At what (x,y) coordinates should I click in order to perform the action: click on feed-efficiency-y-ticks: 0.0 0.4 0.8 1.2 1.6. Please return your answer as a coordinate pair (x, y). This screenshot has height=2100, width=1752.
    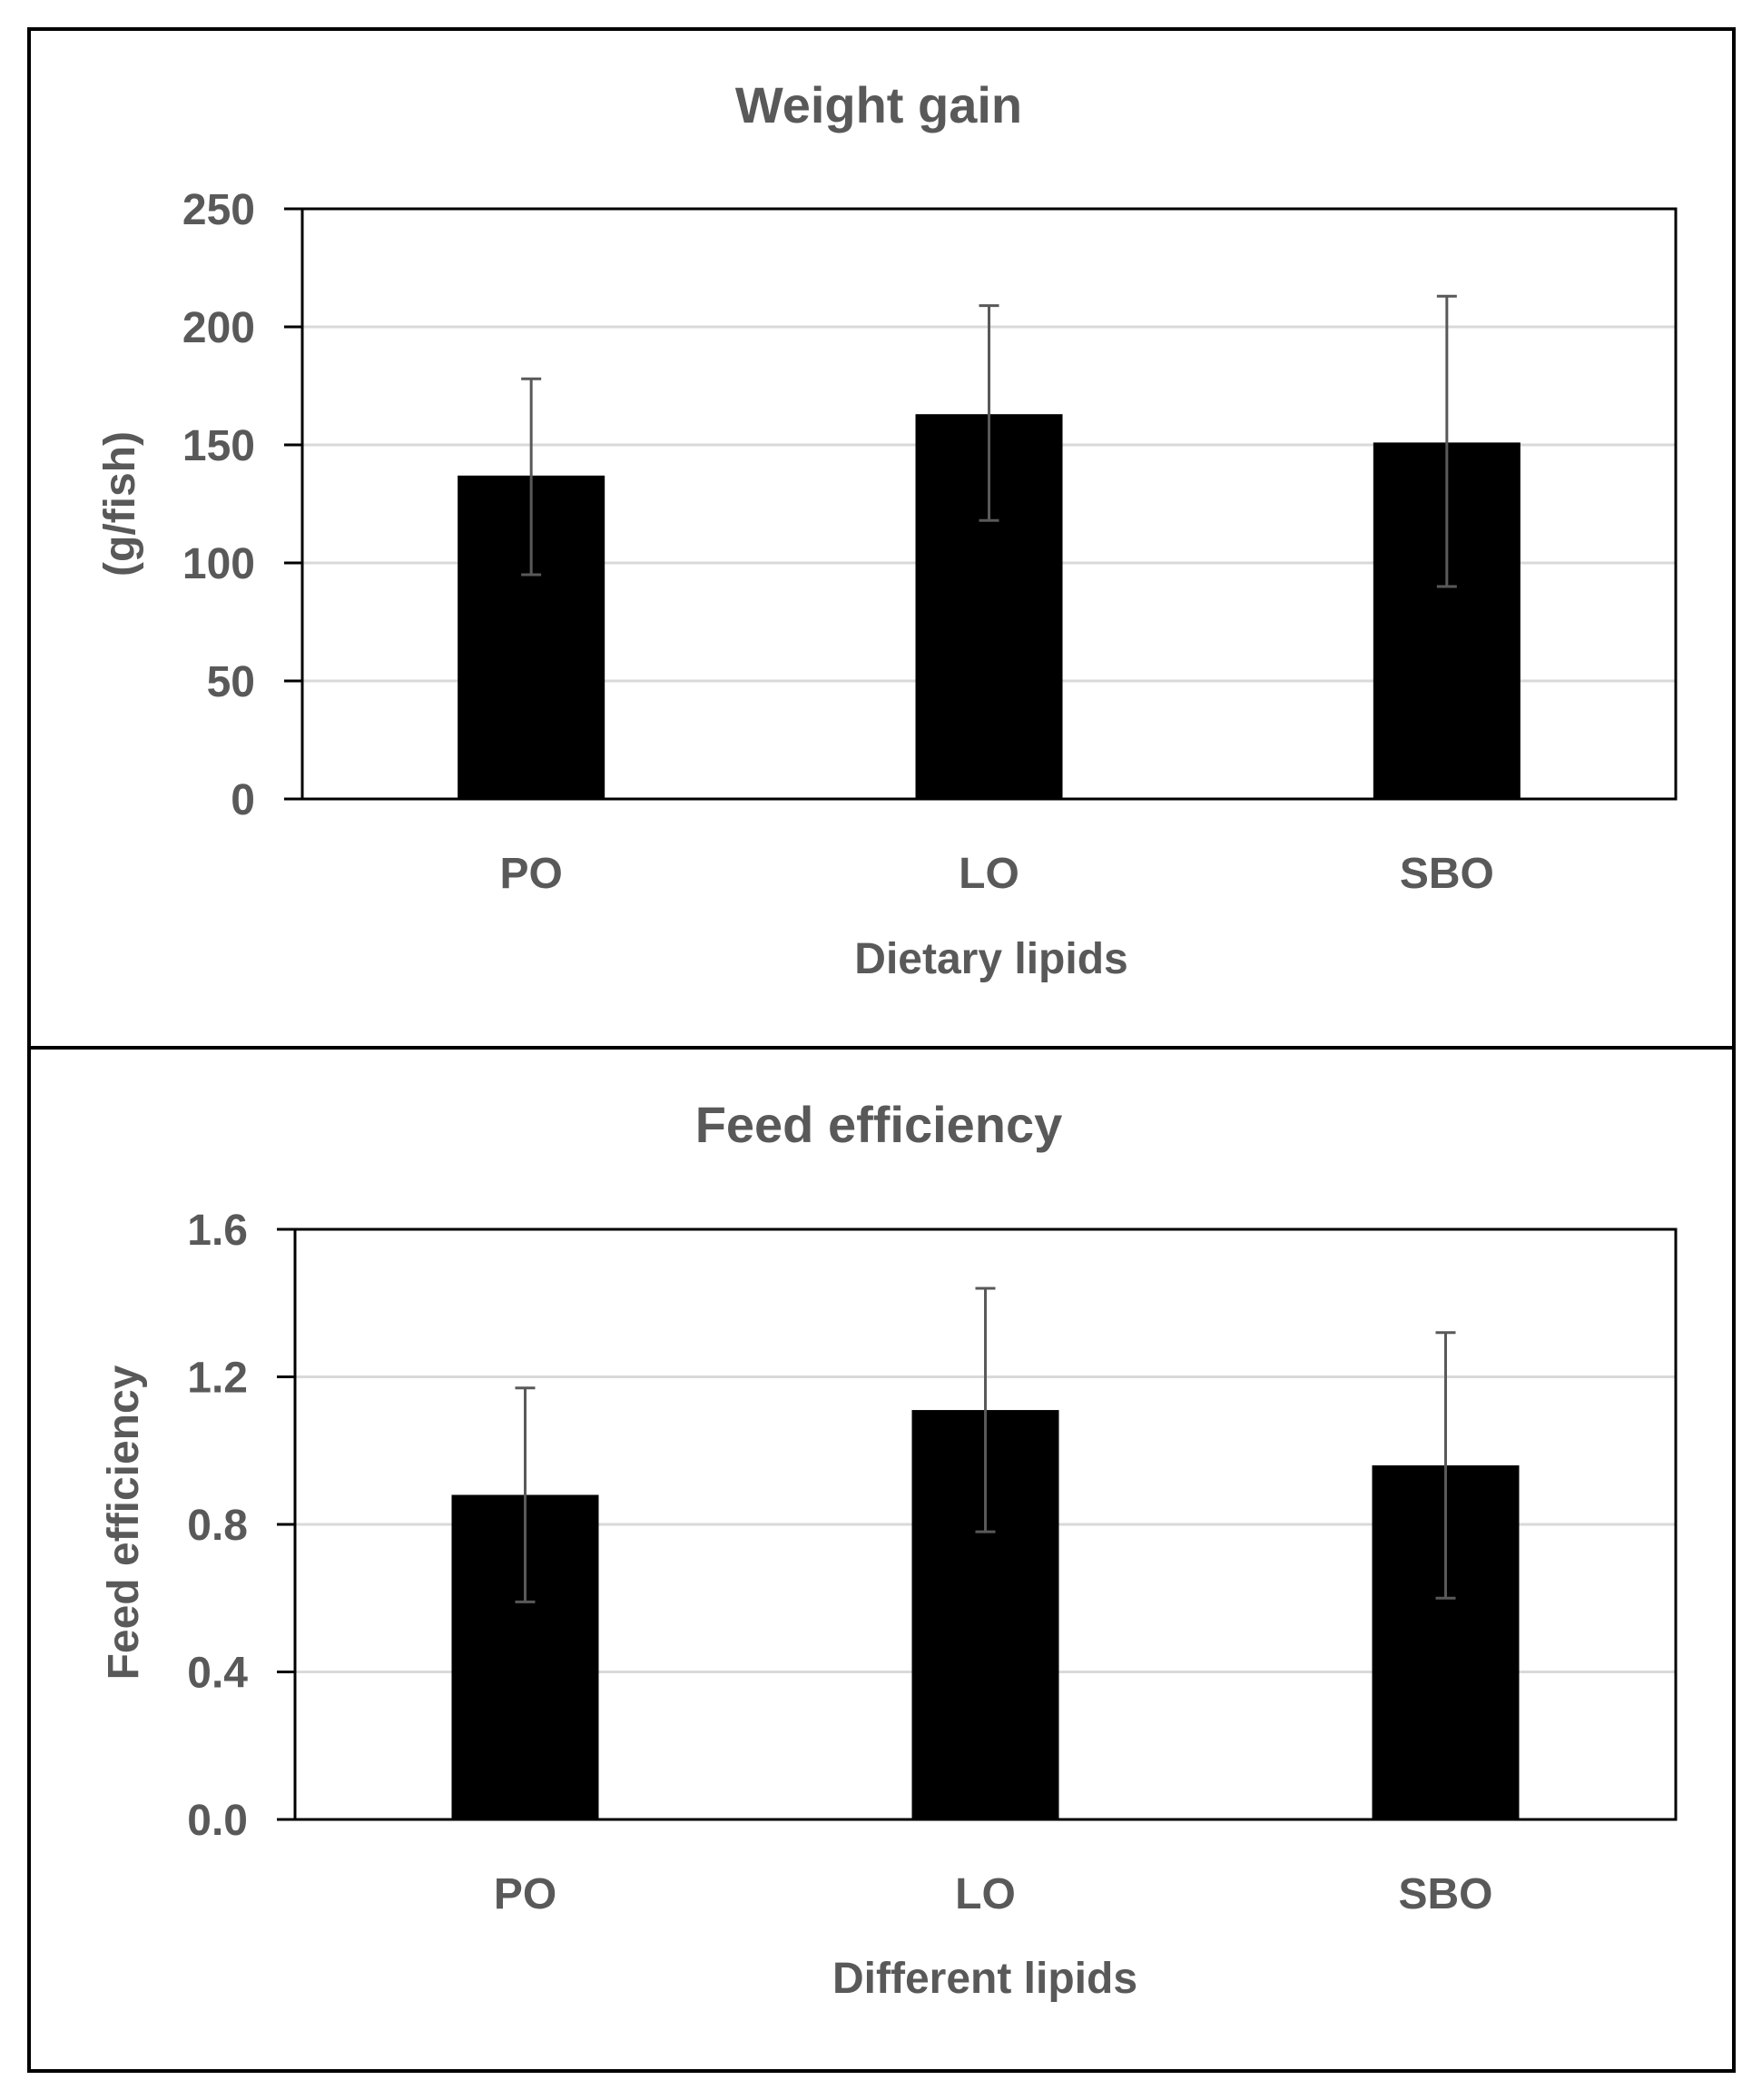
    Looking at the image, I should click on (241, 1526).